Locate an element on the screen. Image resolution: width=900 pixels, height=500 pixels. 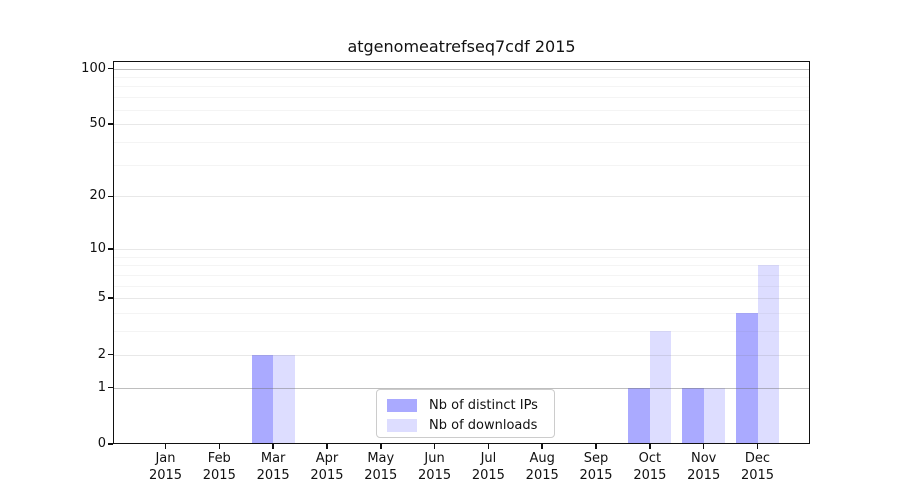
x-tick-mark-mar is located at coordinates (273, 446).